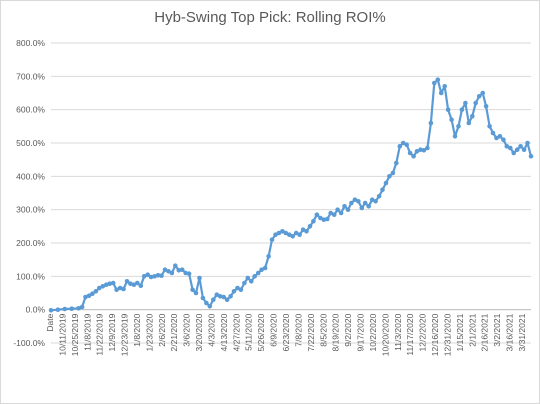  What do you see at coordinates (423, 332) in the screenshot?
I see `x-tick-label: 12/2/2020` at bounding box center [423, 332].